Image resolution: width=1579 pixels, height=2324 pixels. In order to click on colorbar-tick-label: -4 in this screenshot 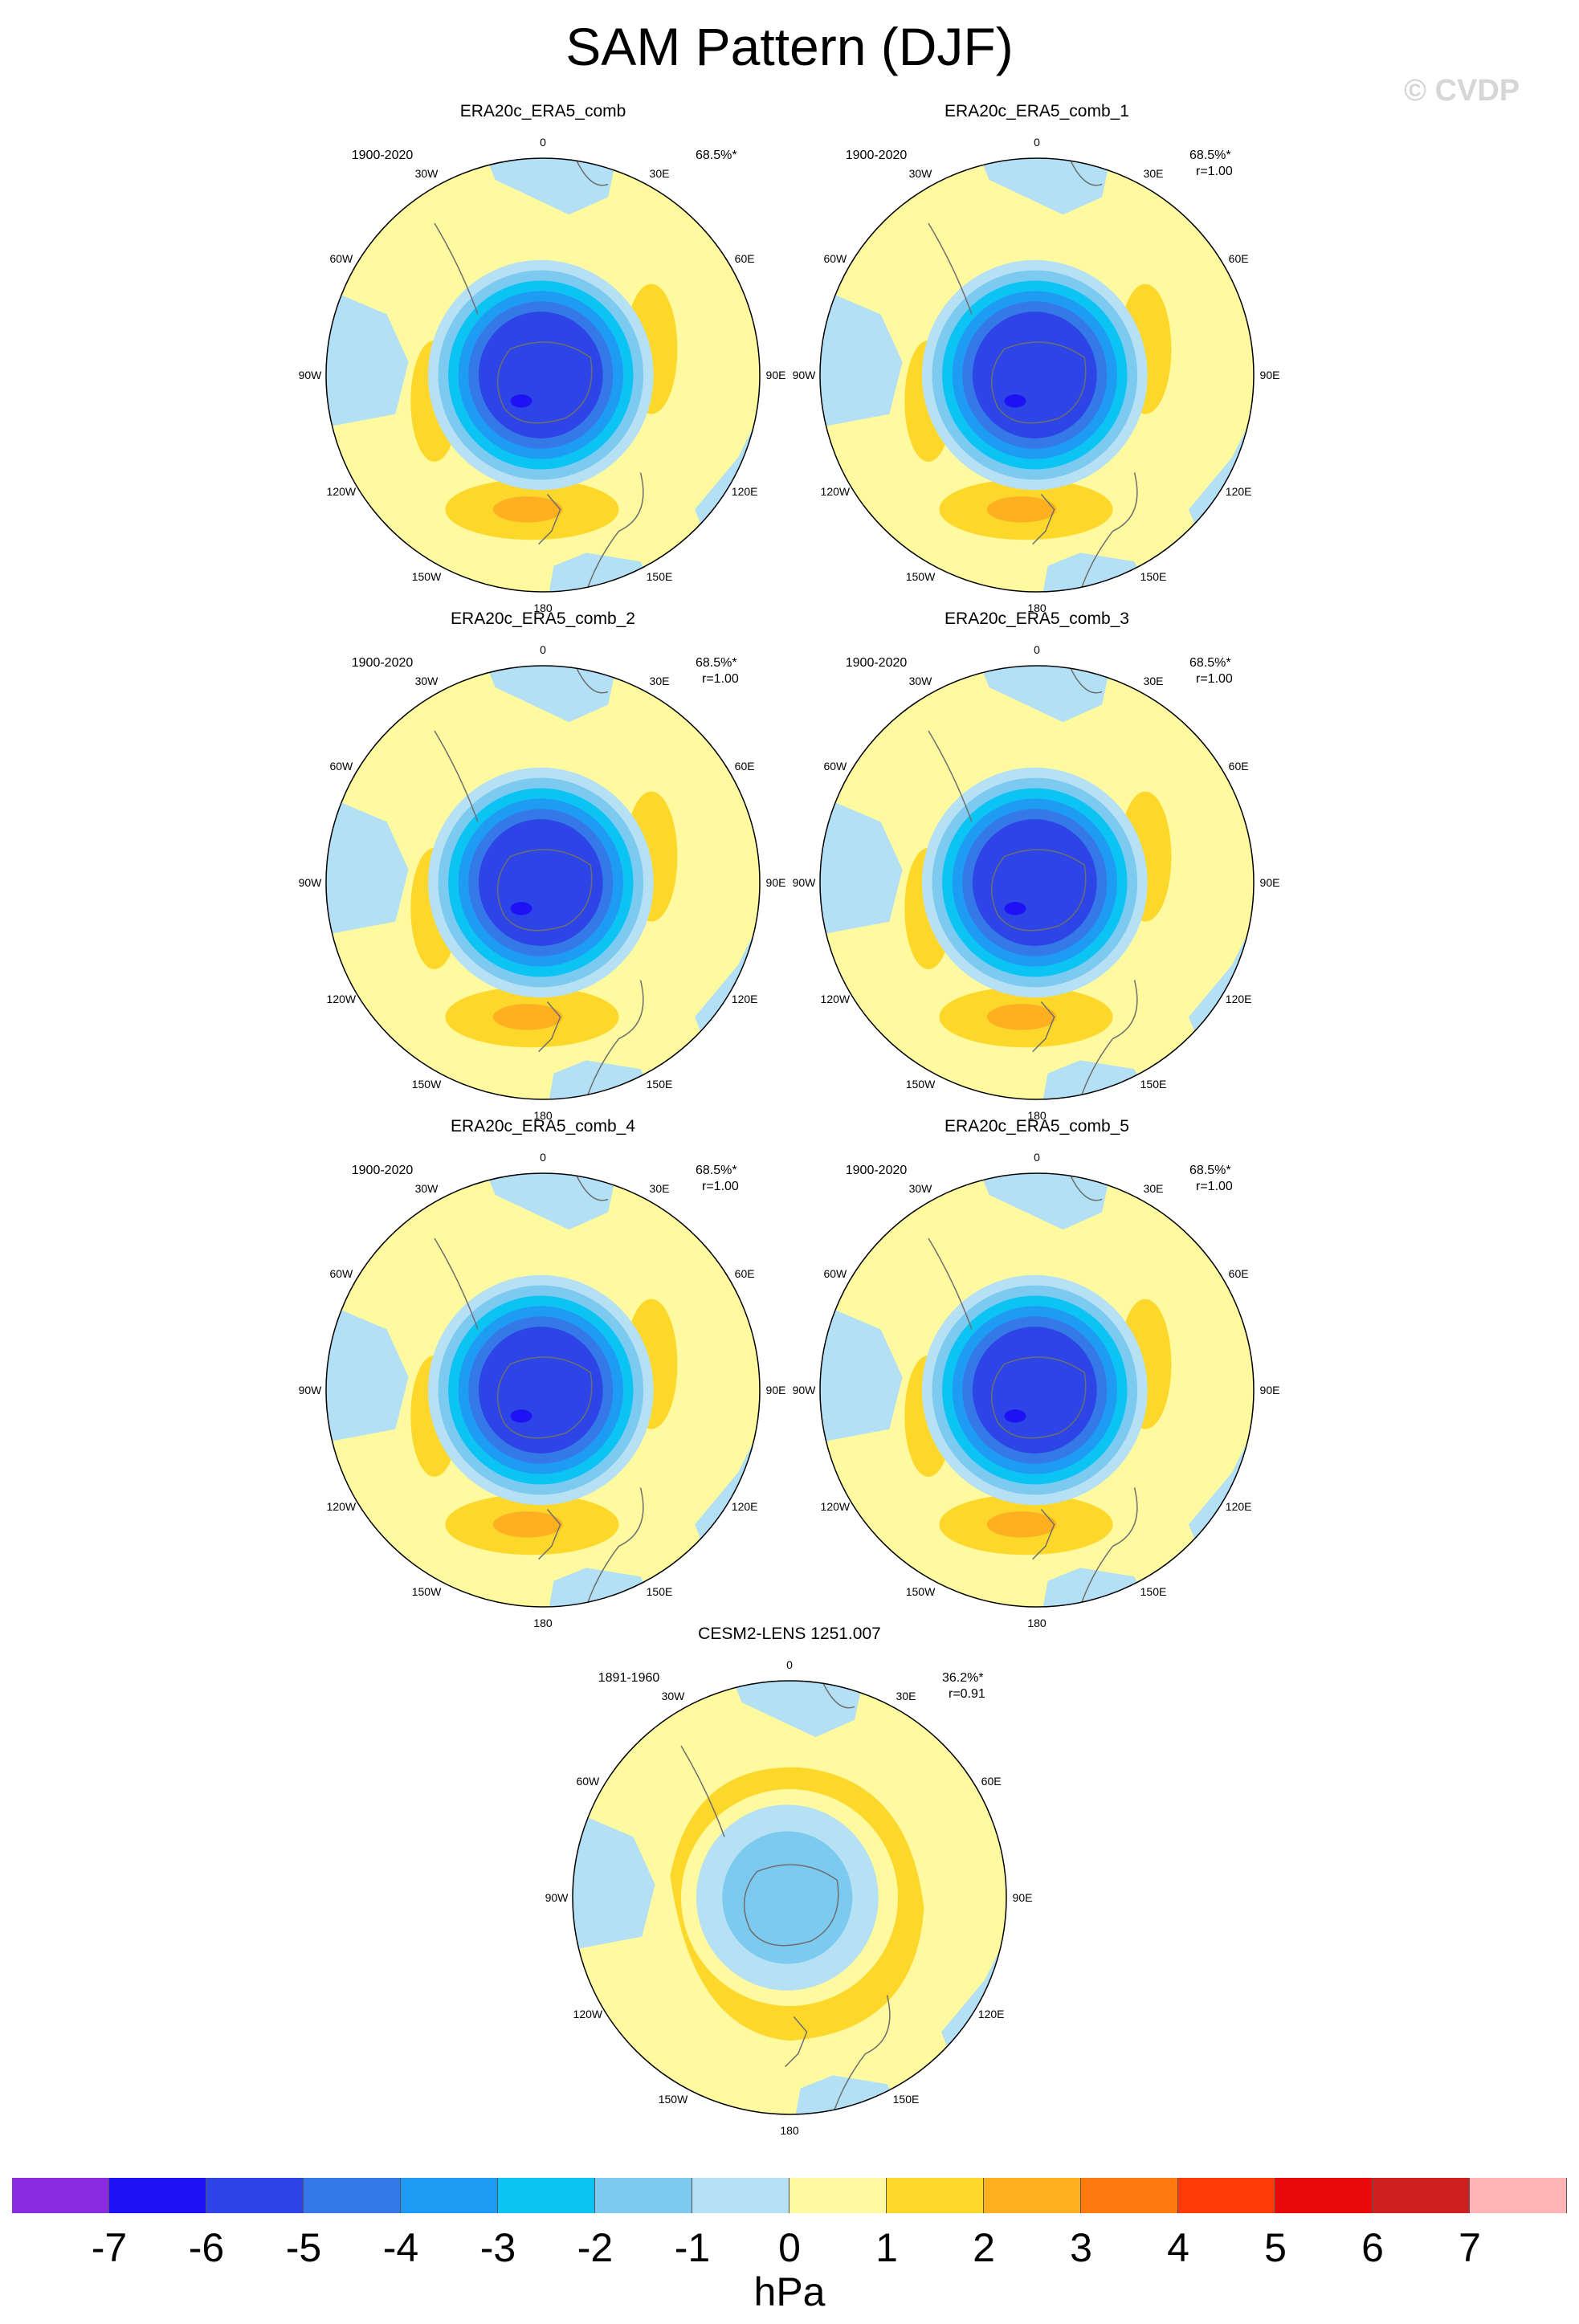, I will do `click(400, 2248)`.